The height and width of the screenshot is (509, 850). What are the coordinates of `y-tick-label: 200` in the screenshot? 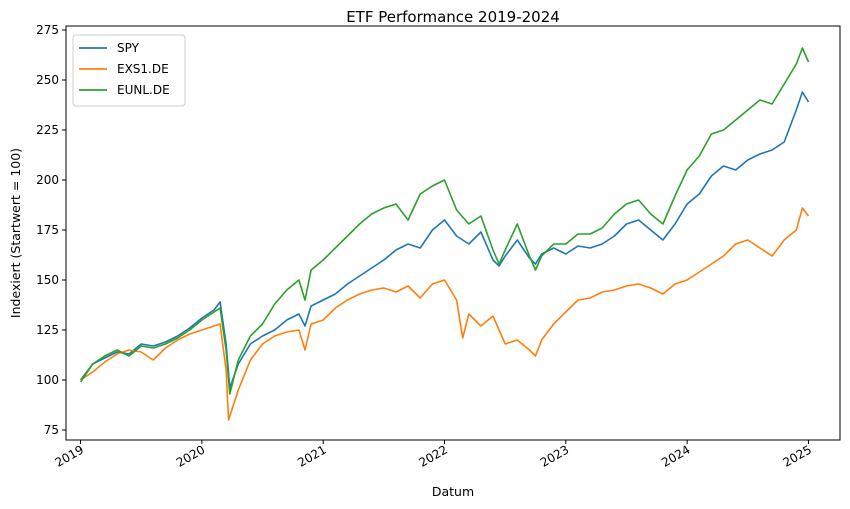 It's located at (47, 180).